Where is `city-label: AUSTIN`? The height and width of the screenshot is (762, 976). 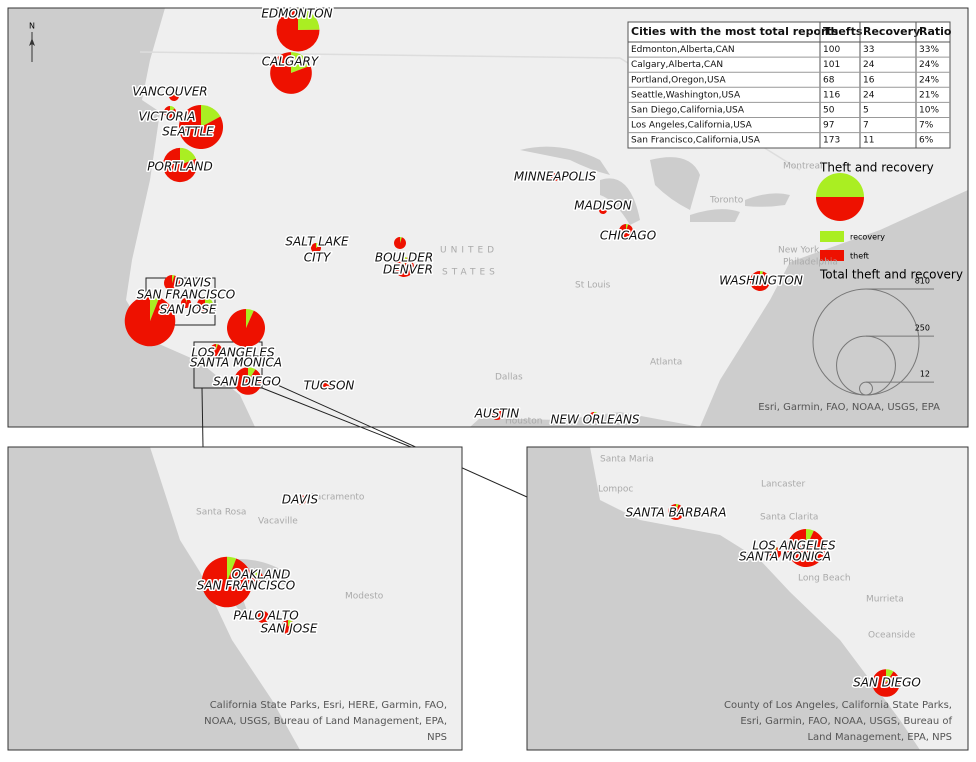
city-label: AUSTIN is located at coordinates (496, 414).